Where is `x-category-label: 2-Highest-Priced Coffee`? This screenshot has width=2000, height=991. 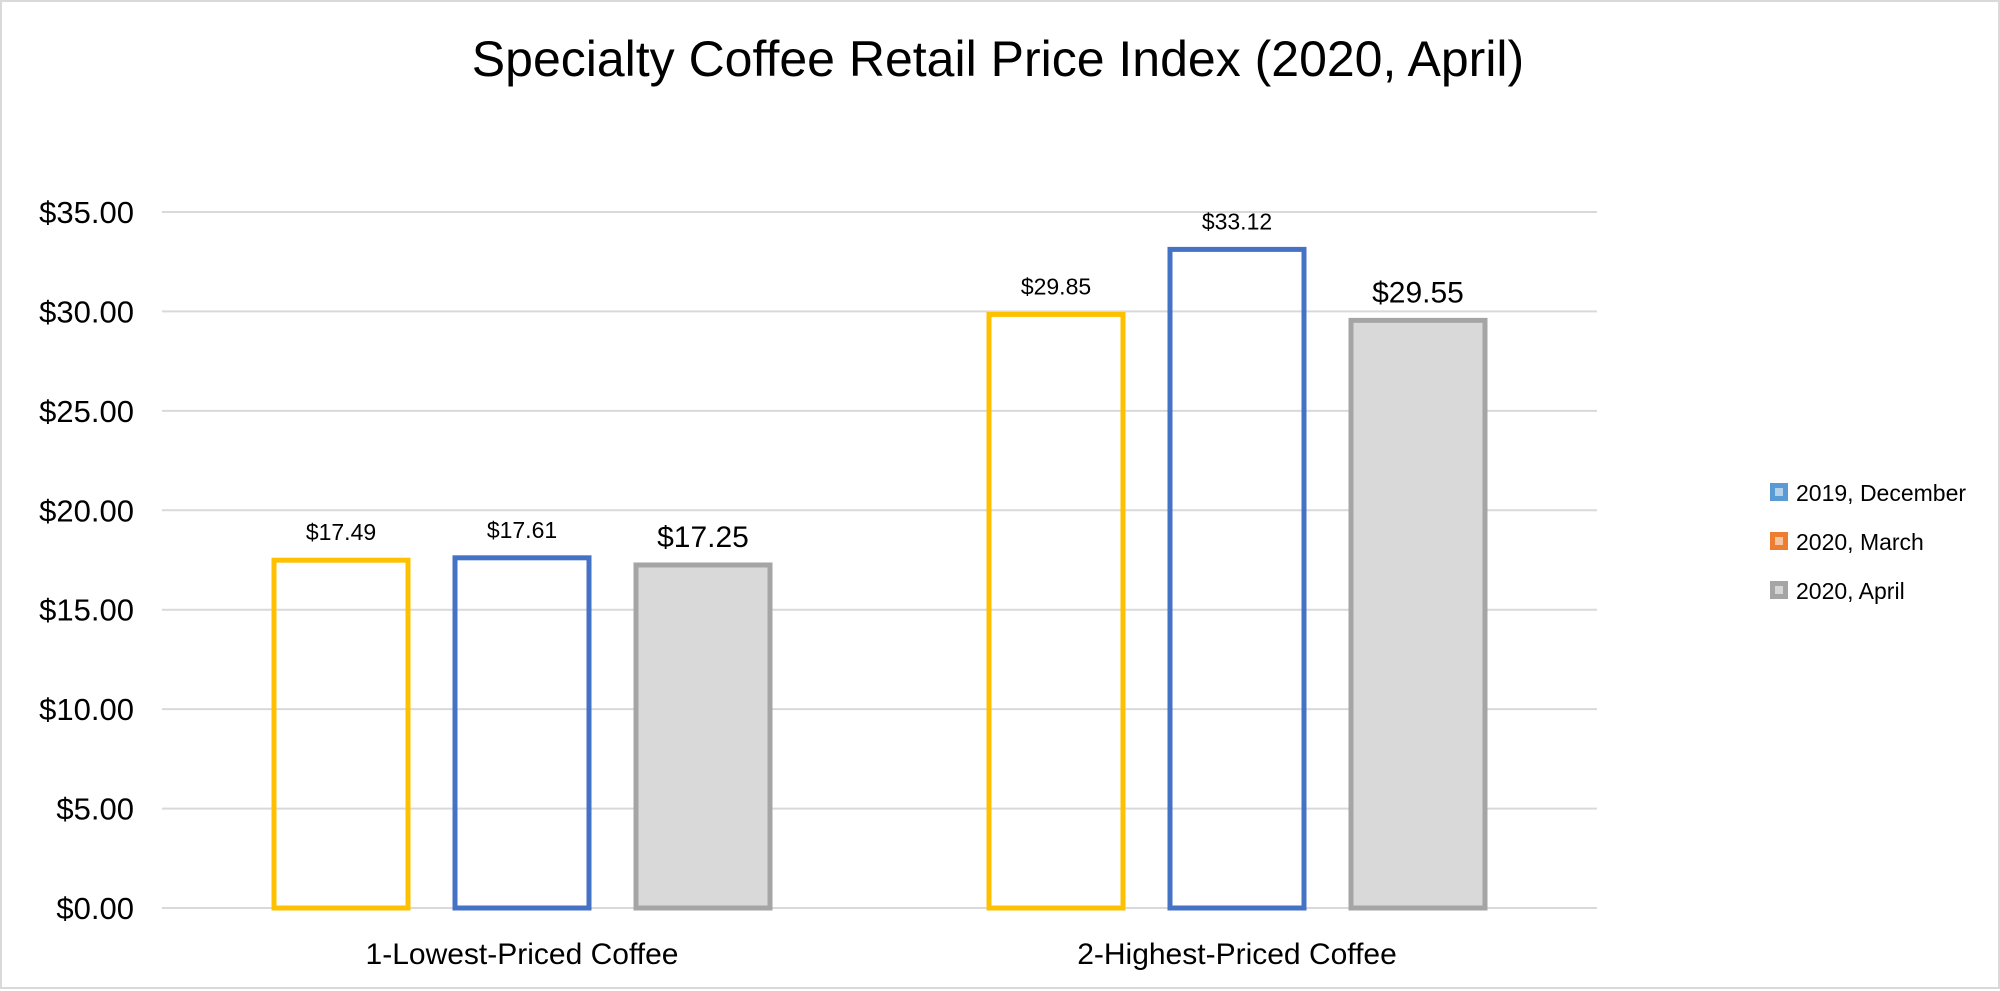
x-category-label: 2-Highest-Priced Coffee is located at coordinates (1237, 954).